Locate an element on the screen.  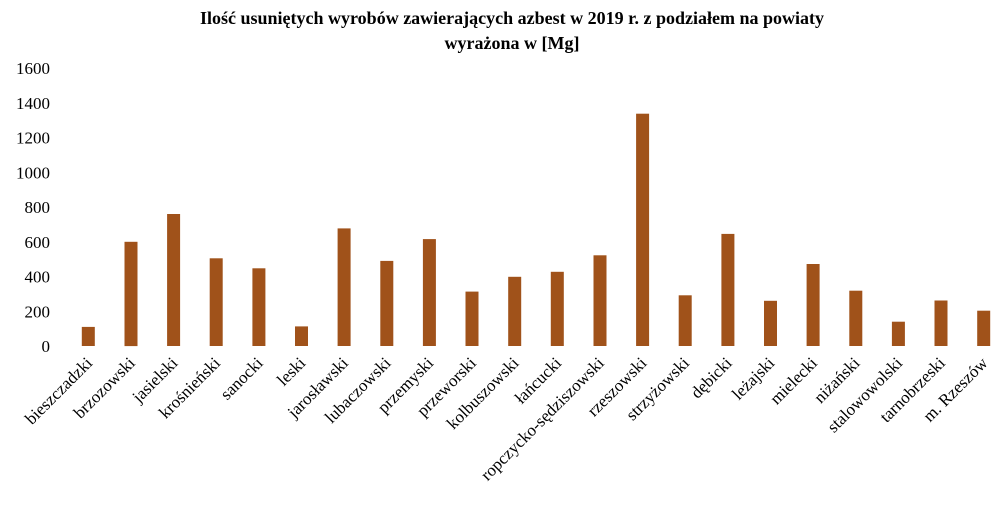
bar-lubaczowski is located at coordinates (387, 303).